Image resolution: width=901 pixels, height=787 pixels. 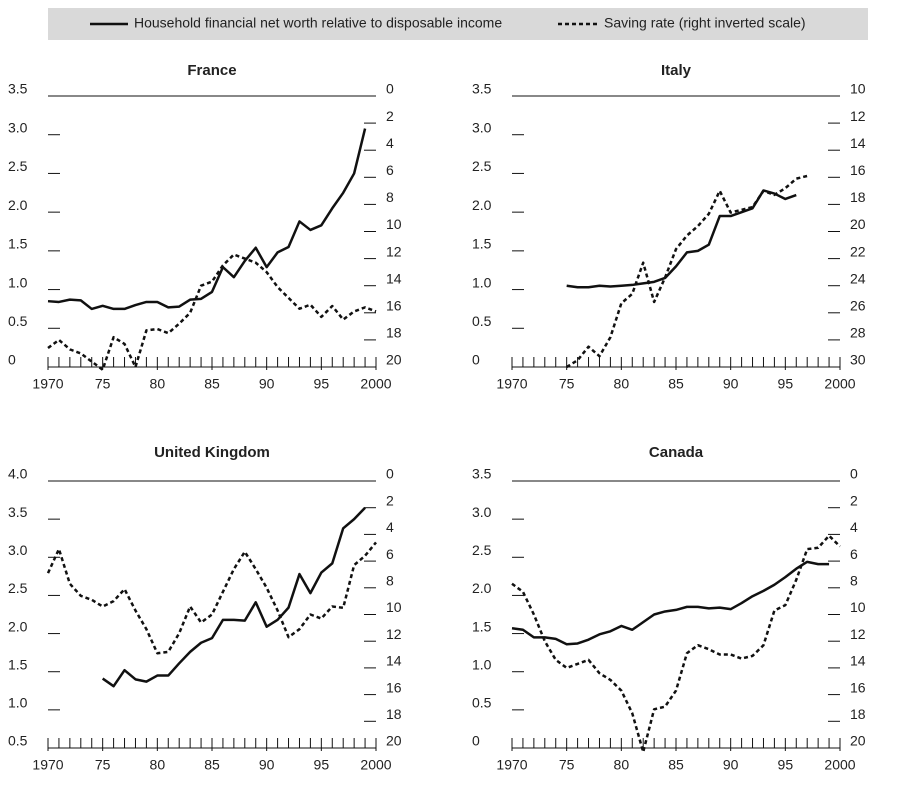 What do you see at coordinates (858, 360) in the screenshot?
I see `y2-tick-label: 30` at bounding box center [858, 360].